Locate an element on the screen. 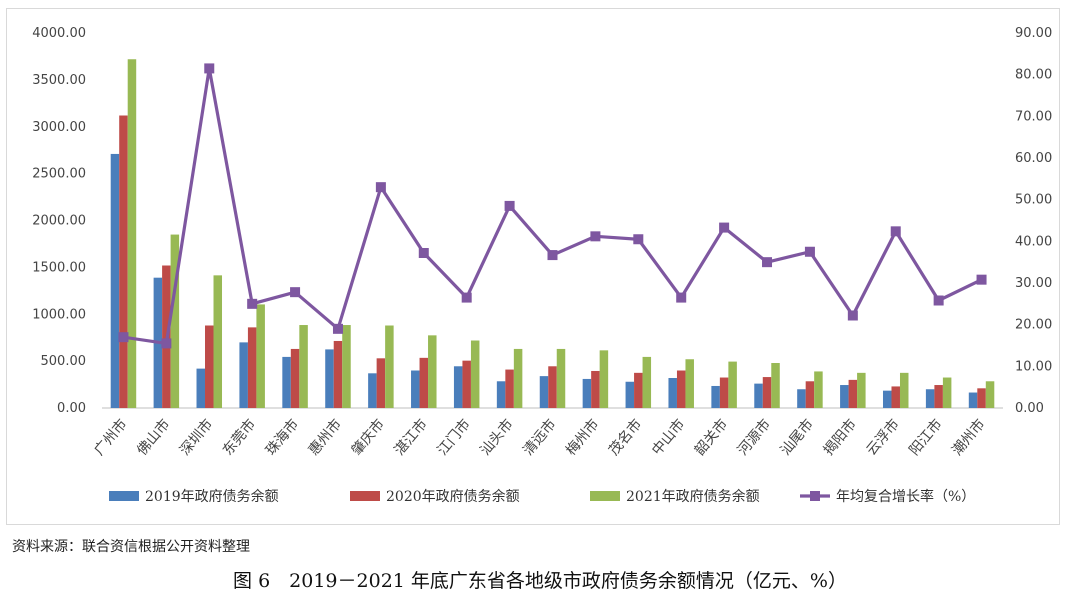 This screenshot has height=603, width=1080. y2-tick-label: 60.00 is located at coordinates (1033, 158).